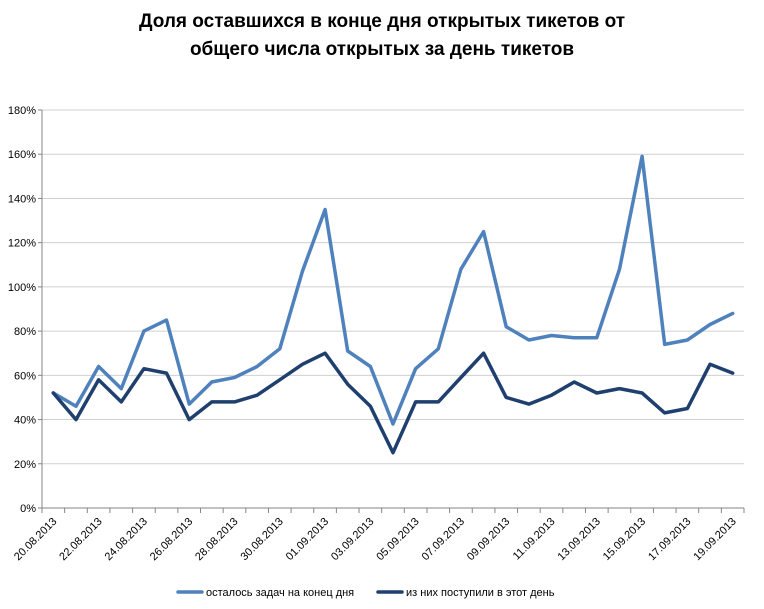 This screenshot has width=764, height=609. Describe the element at coordinates (216, 539) in the screenshot. I see `x-tick-label: 28.08.2013` at that location.